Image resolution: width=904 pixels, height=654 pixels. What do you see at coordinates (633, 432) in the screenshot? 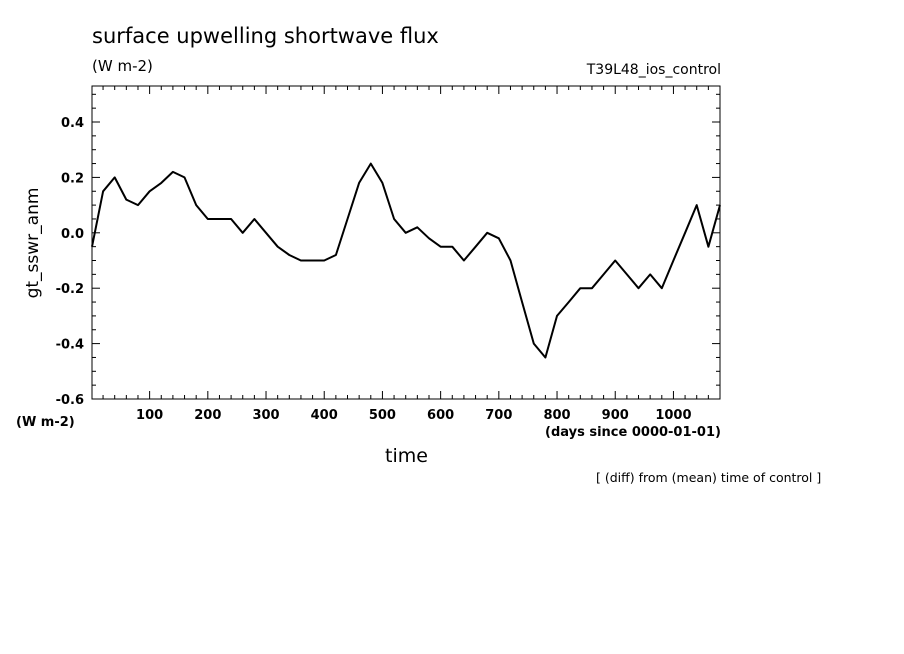
I see `x-axis-units: (days since 0000-01-01)` at bounding box center [633, 432].